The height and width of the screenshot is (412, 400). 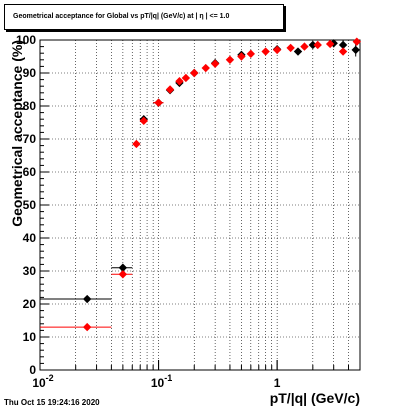 I want to click on y-tick-label: 60, so click(x=30, y=172).